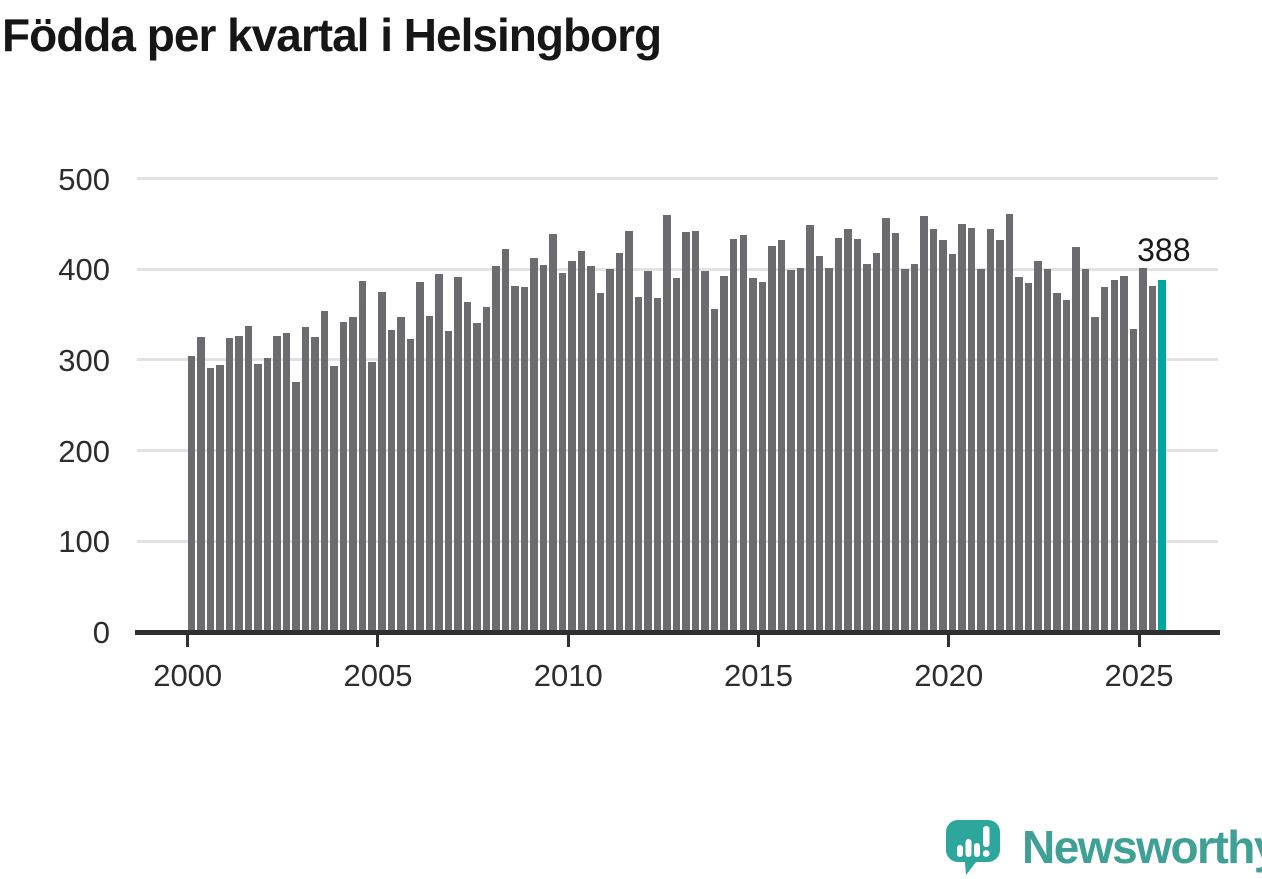  What do you see at coordinates (84, 451) in the screenshot?
I see `y-axis-tick-label: 200` at bounding box center [84, 451].